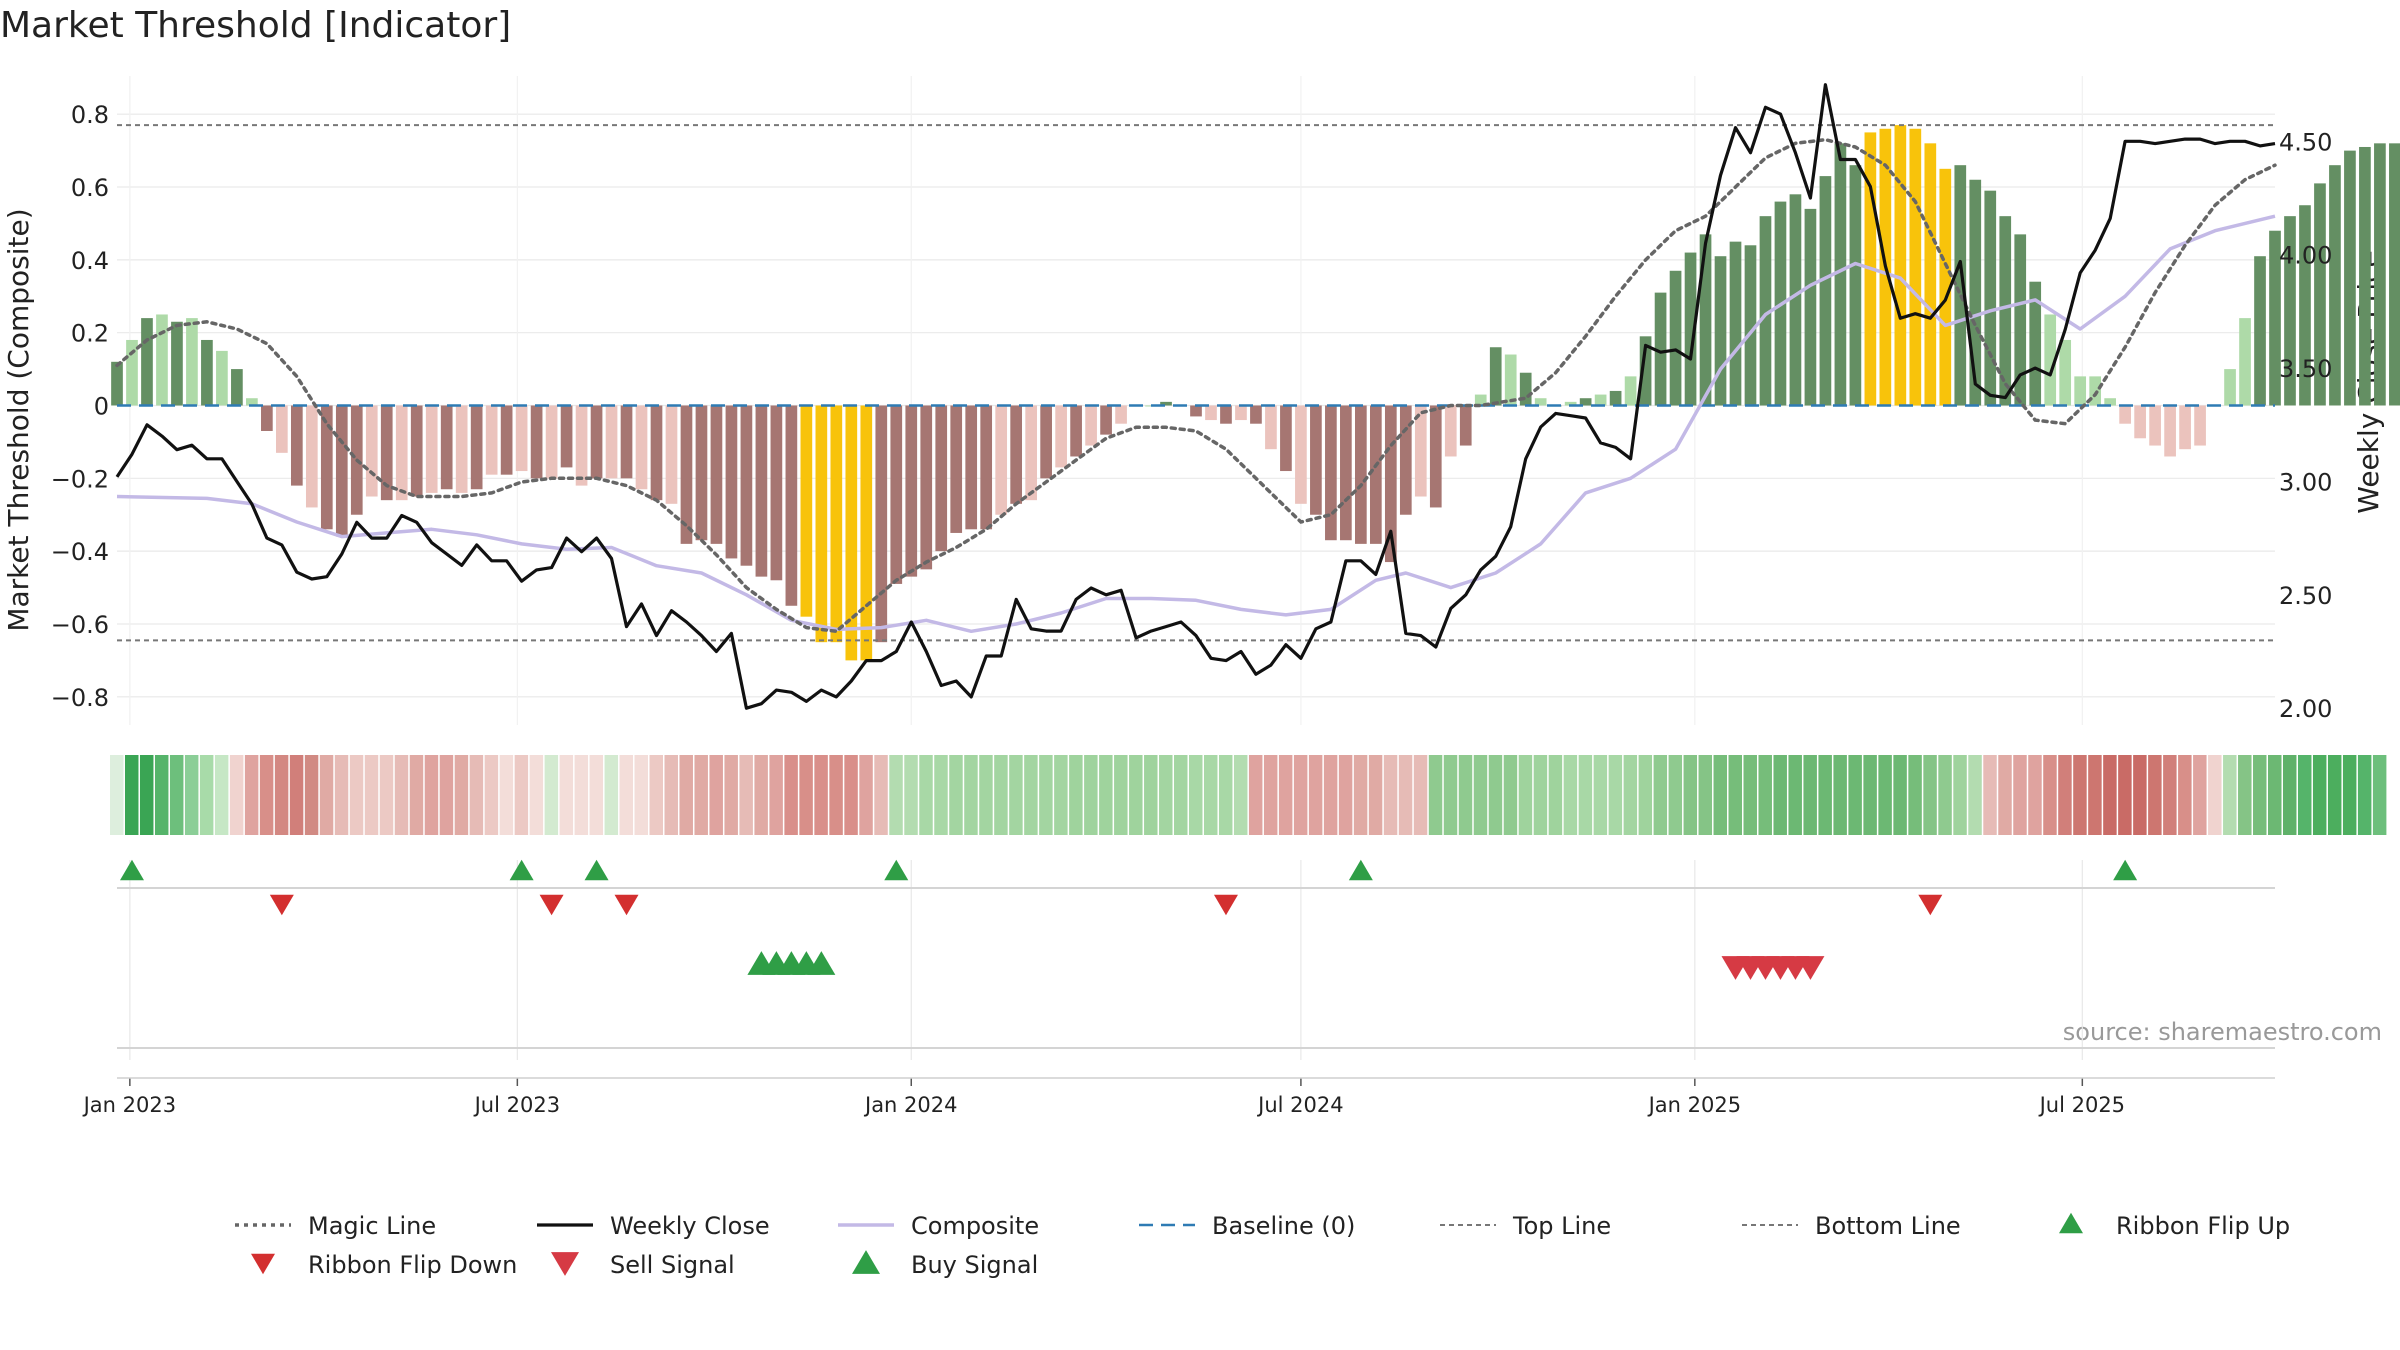 Image resolution: width=2400 pixels, height=1350 pixels. I want to click on legend-ribbon-flip-up-icon, so click(2071, 1223).